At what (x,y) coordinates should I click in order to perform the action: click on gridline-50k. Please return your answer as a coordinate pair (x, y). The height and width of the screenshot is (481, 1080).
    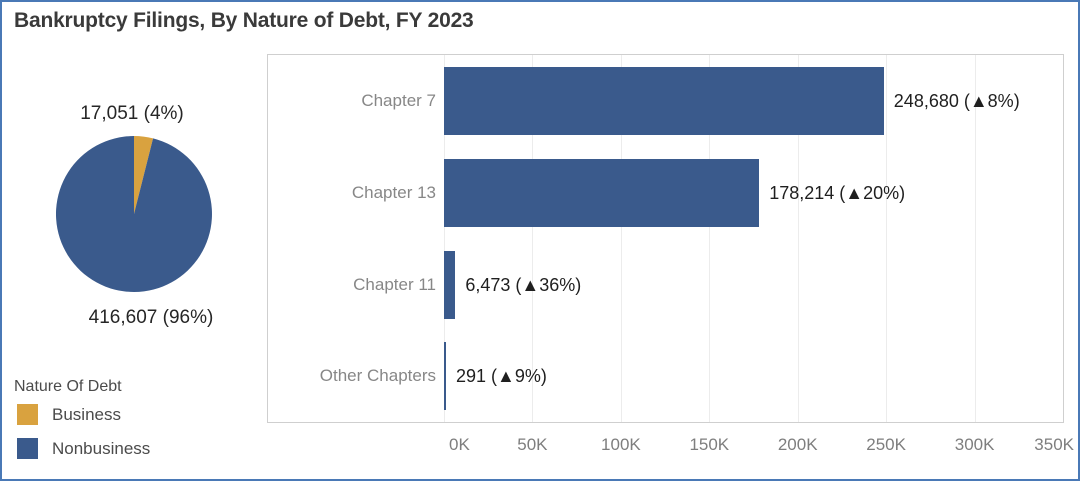
    Looking at the image, I should click on (533, 238).